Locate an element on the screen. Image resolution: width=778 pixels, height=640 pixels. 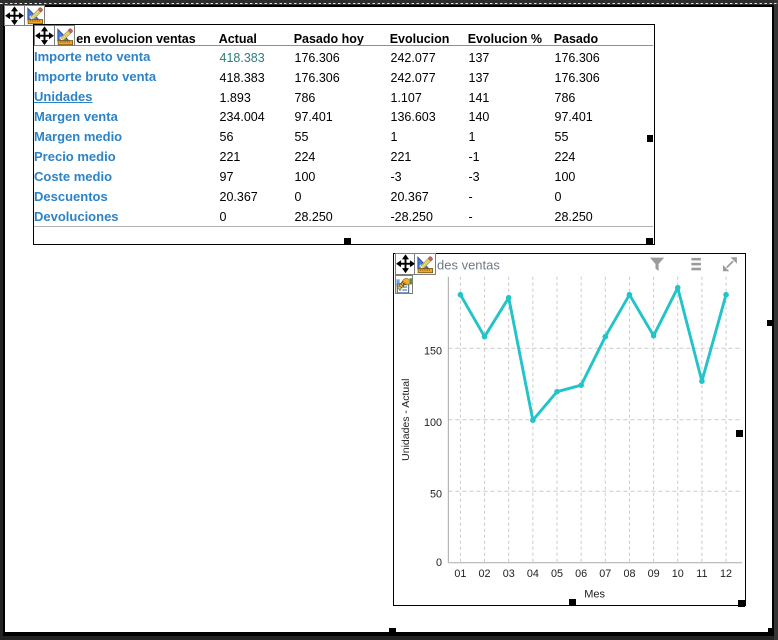
svg-text: 04 is located at coordinates (533, 574).